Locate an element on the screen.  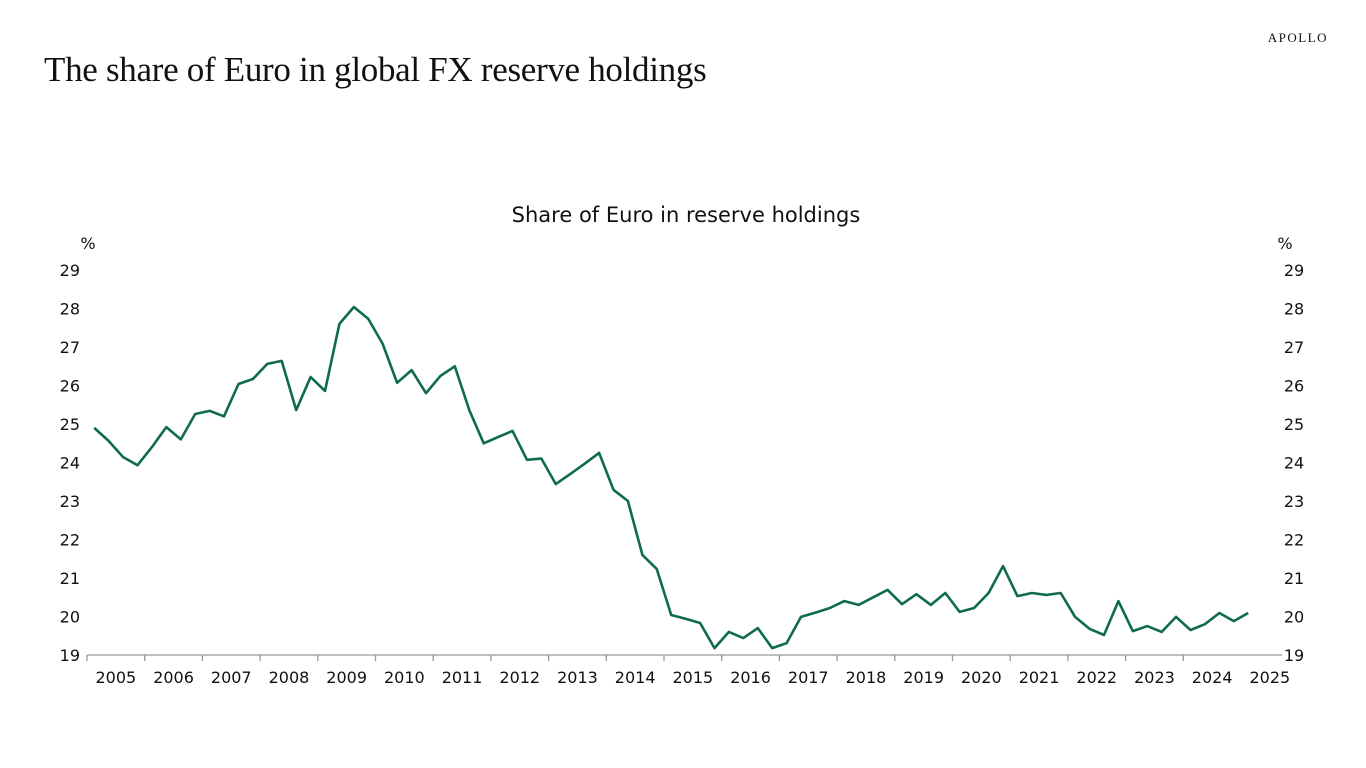
x-tick-label: 2010 is located at coordinates (404, 677).